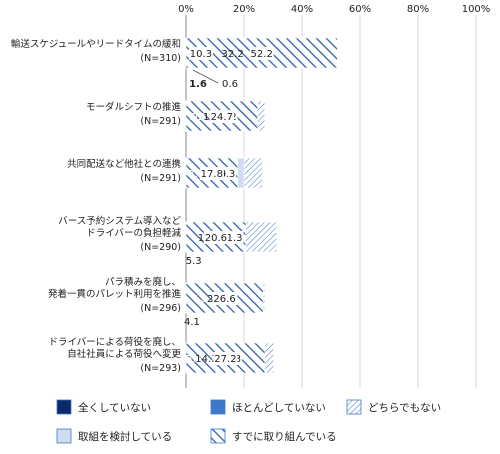 Image resolution: width=500 pixels, height=454 pixels. What do you see at coordinates (192, 322) in the screenshot?
I see `data-label: 4.1` at bounding box center [192, 322].